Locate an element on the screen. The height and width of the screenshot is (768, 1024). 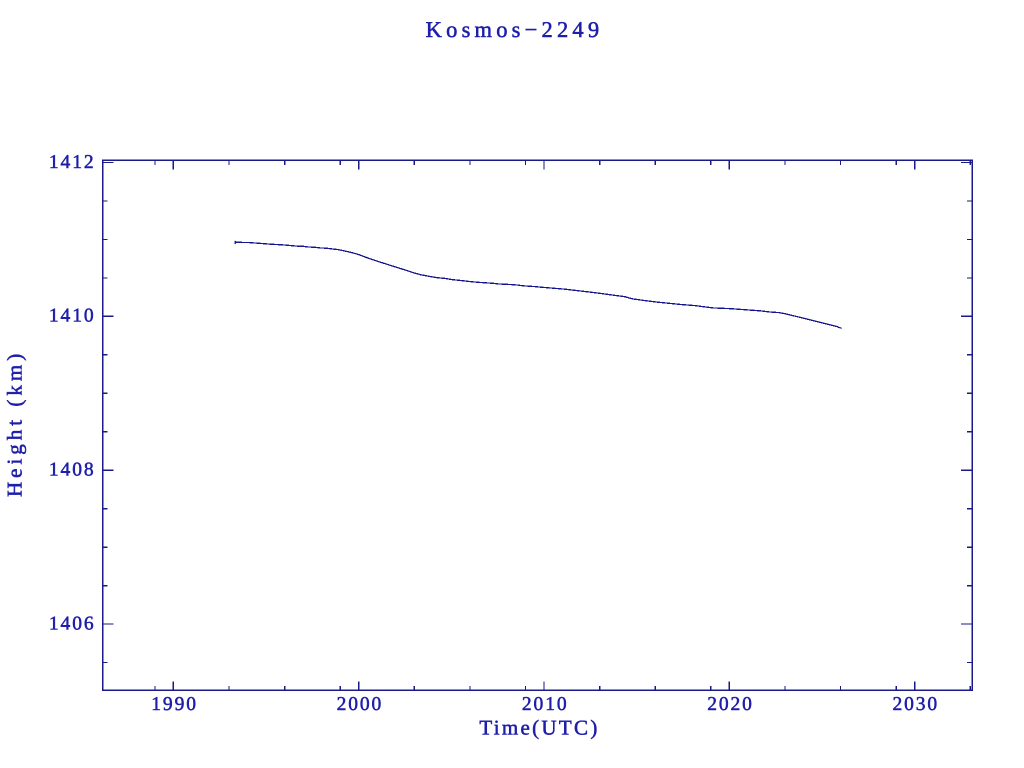
svg-text: Kosmos−2249 is located at coordinates (515, 29).